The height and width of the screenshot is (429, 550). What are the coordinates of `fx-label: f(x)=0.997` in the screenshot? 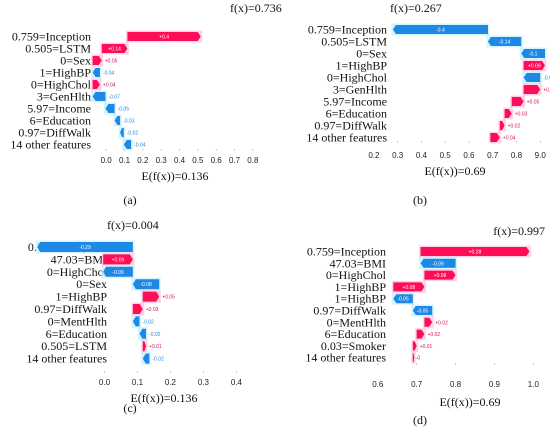 It's located at (519, 231).